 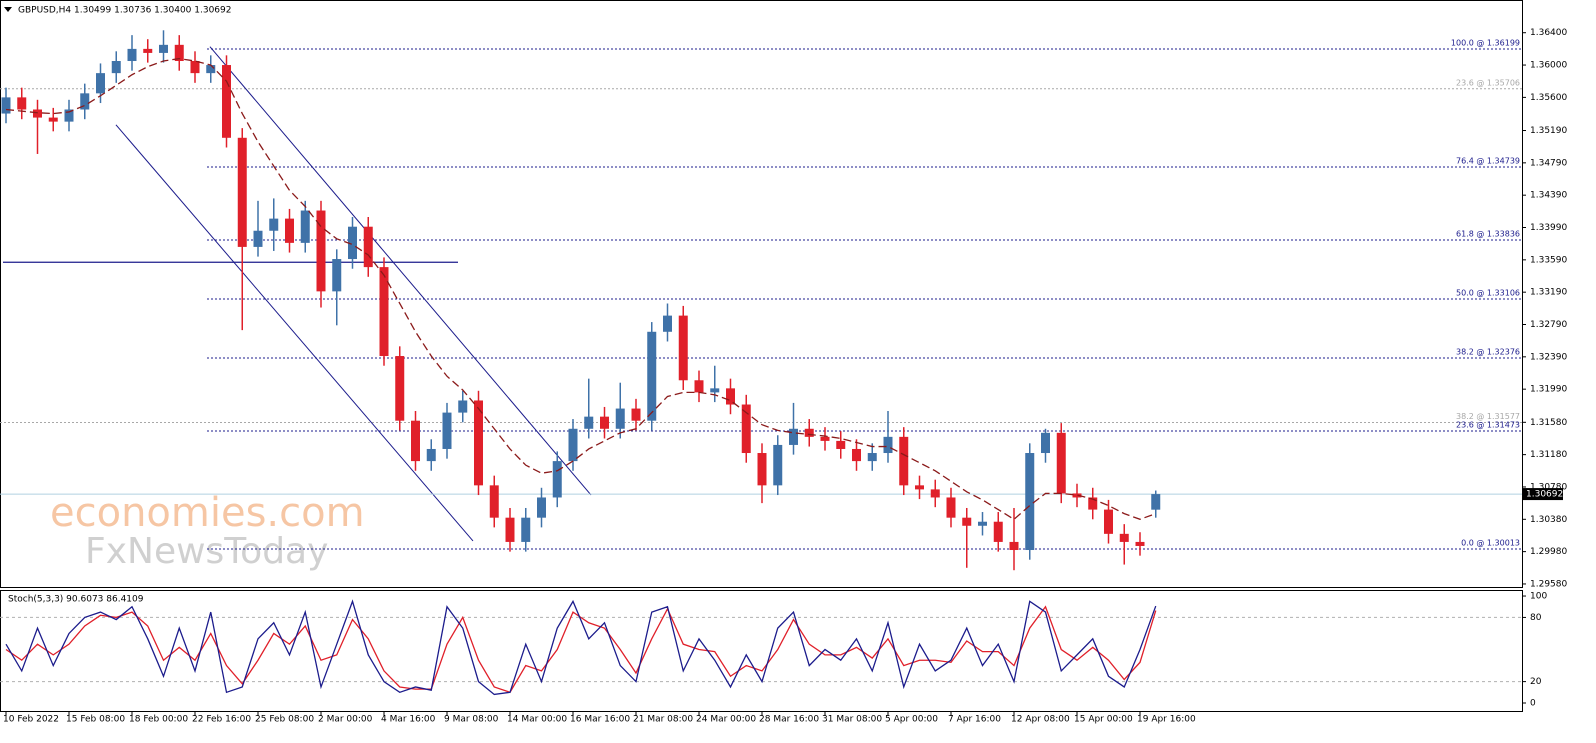 I want to click on x-tick-label: 25 Feb 08:00, so click(x=284, y=720).